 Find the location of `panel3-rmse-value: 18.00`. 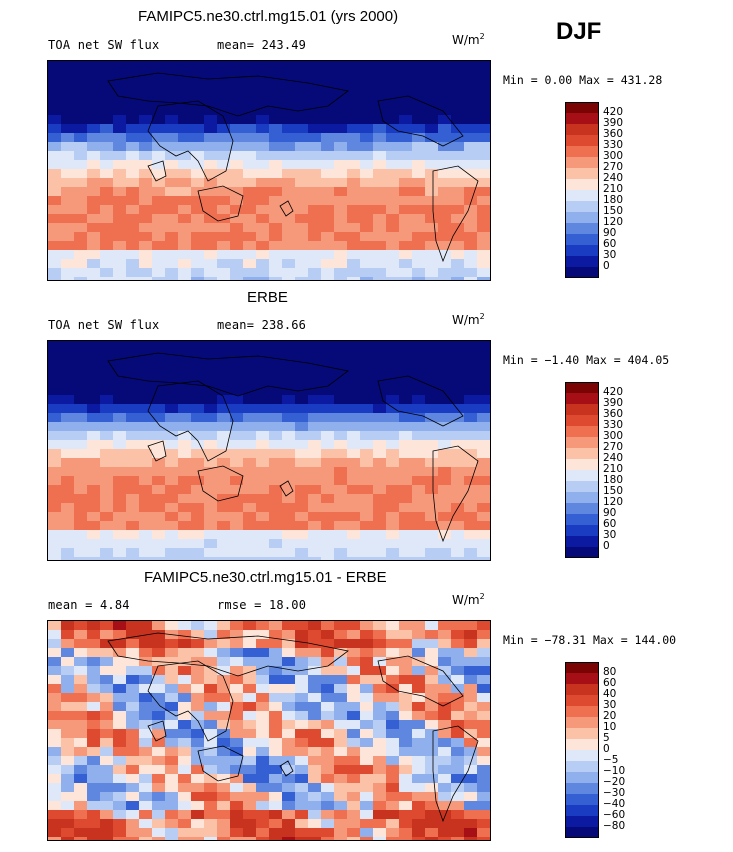

panel3-rmse-value: 18.00 is located at coordinates (288, 605).